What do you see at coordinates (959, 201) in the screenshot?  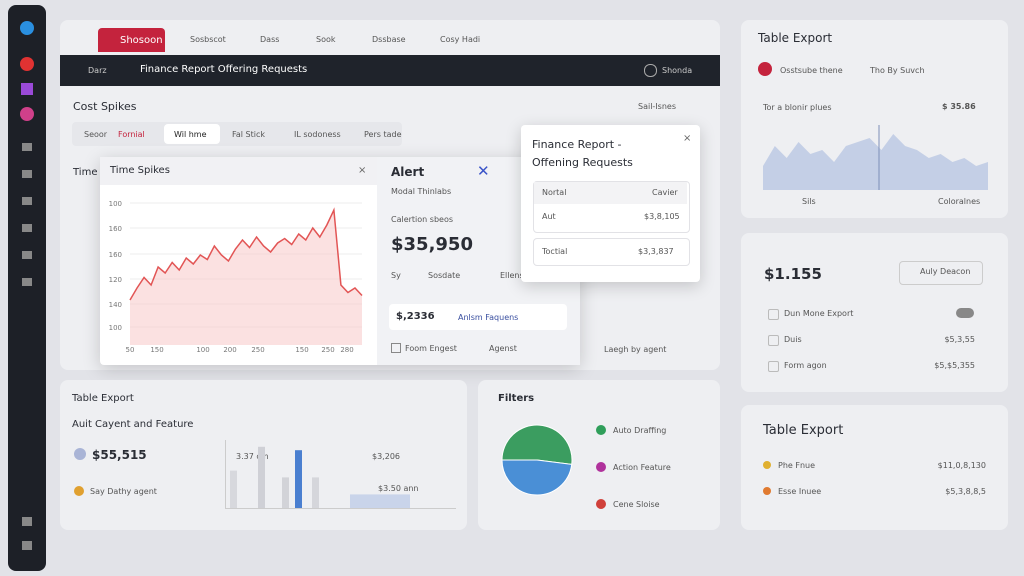 I see `axis-label: Coloralnes` at bounding box center [959, 201].